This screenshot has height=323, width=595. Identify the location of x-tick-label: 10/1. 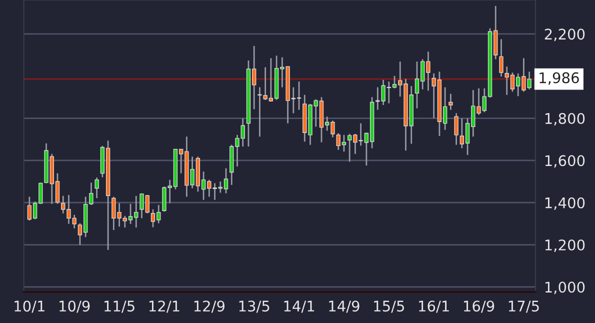
(29, 306).